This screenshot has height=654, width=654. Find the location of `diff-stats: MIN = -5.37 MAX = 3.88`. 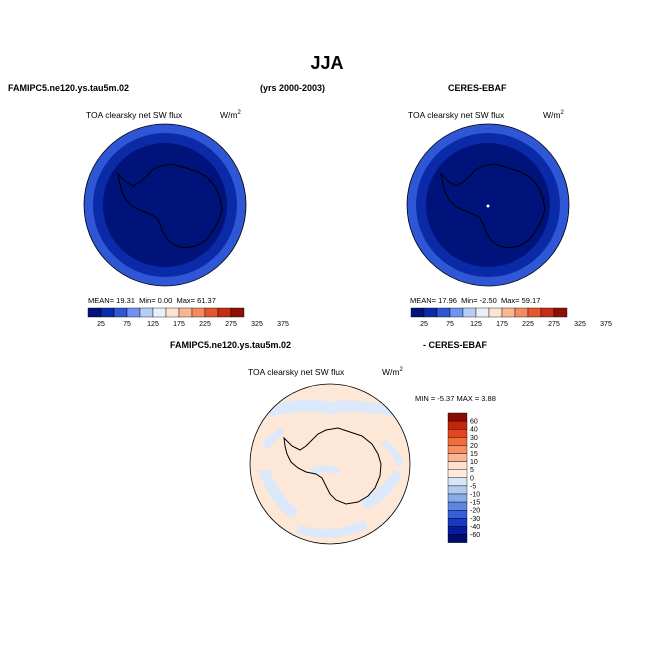

diff-stats: MIN = -5.37 MAX = 3.88 is located at coordinates (455, 398).